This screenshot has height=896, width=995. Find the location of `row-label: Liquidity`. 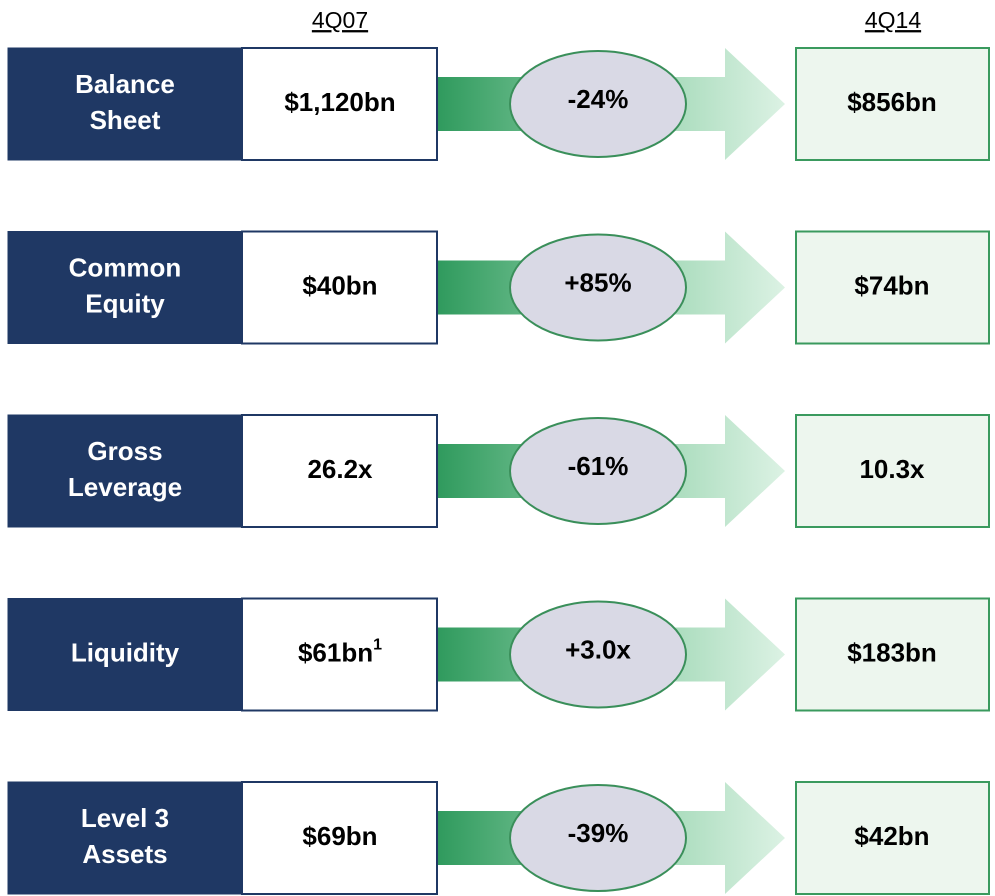

row-label: Liquidity is located at coordinates (125, 652).